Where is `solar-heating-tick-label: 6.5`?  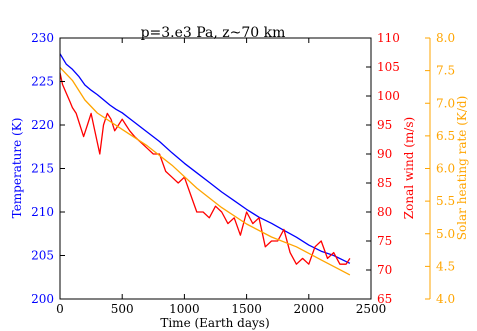
solar-heating-tick-label: 6.5 is located at coordinates (445, 136).